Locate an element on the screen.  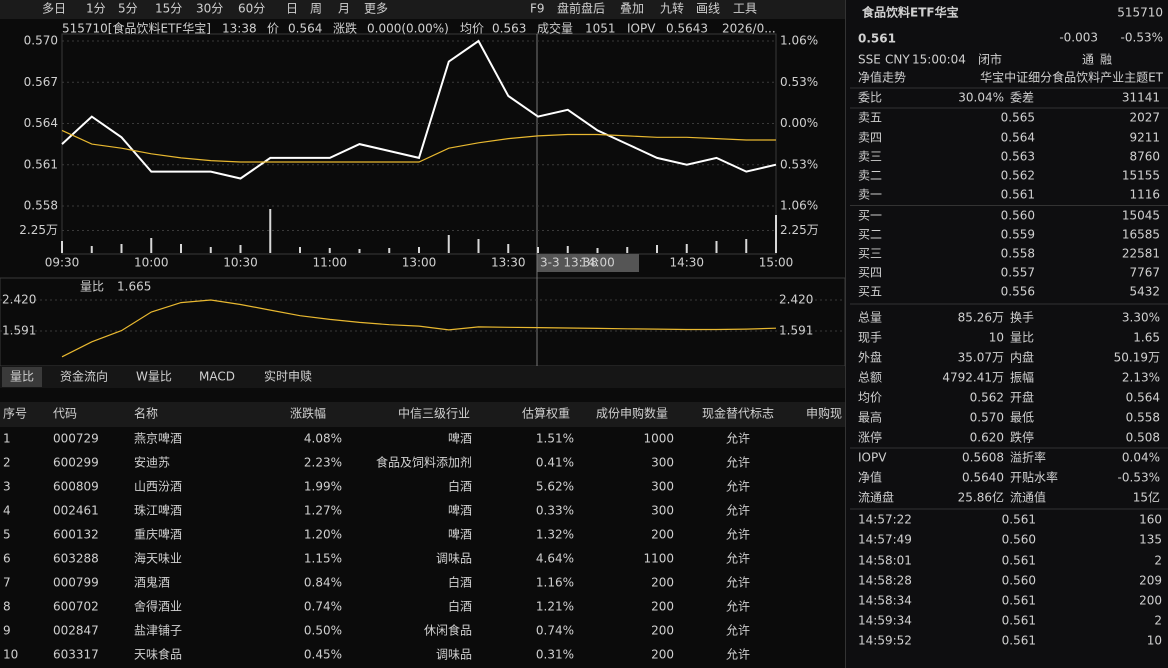
tab: 资金流向 is located at coordinates (84, 376).